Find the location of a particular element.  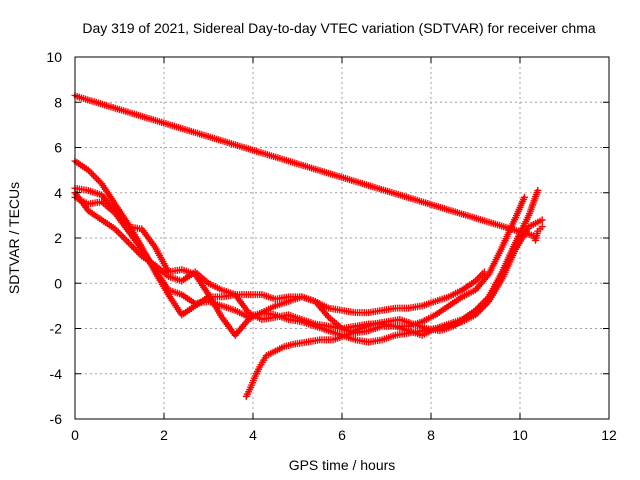

y-axis-label: SDTVAR / TECUs is located at coordinates (14, 238).